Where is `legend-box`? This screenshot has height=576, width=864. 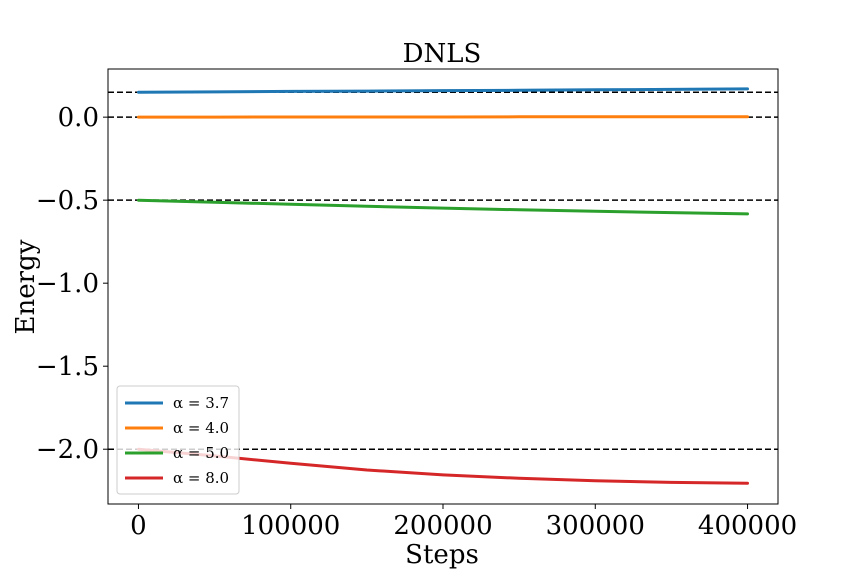
legend-box is located at coordinates (178, 440).